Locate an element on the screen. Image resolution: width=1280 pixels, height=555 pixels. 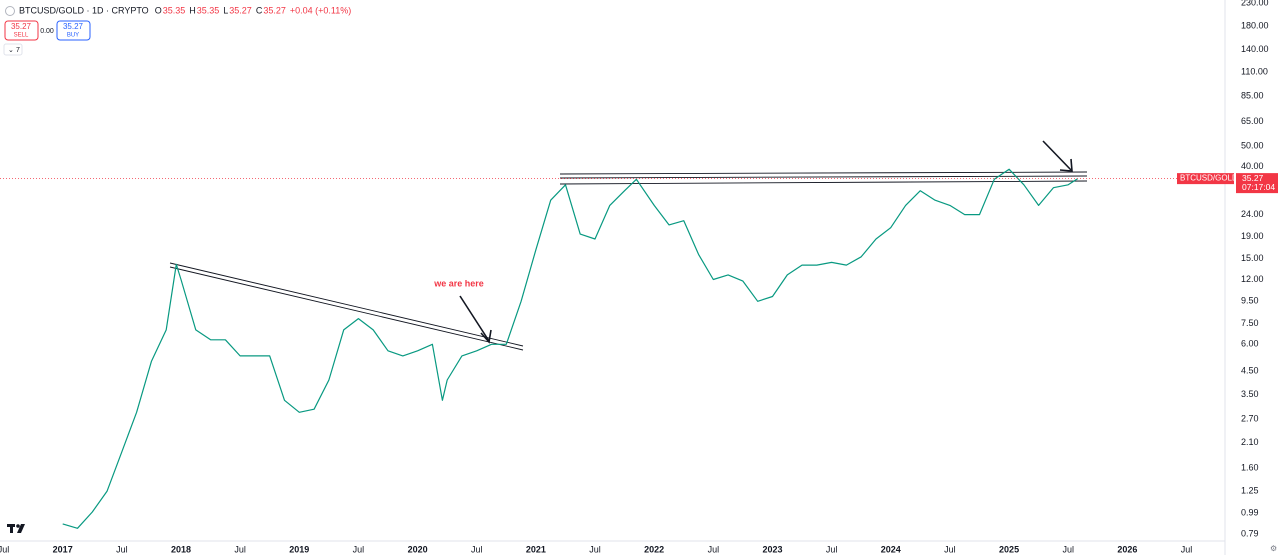
symbol-title: BTCUSD/GOLD · 1D · CRYPTO is located at coordinates (84, 10).